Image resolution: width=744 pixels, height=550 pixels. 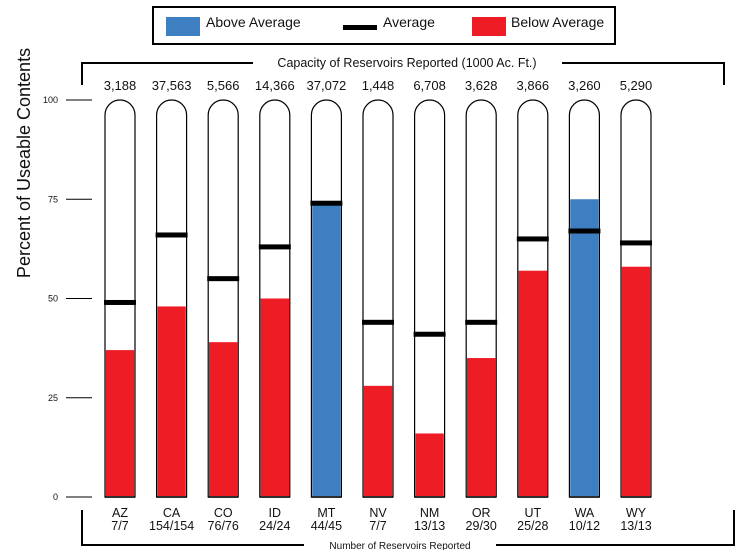 I want to click on legend-box, so click(x=384, y=25).